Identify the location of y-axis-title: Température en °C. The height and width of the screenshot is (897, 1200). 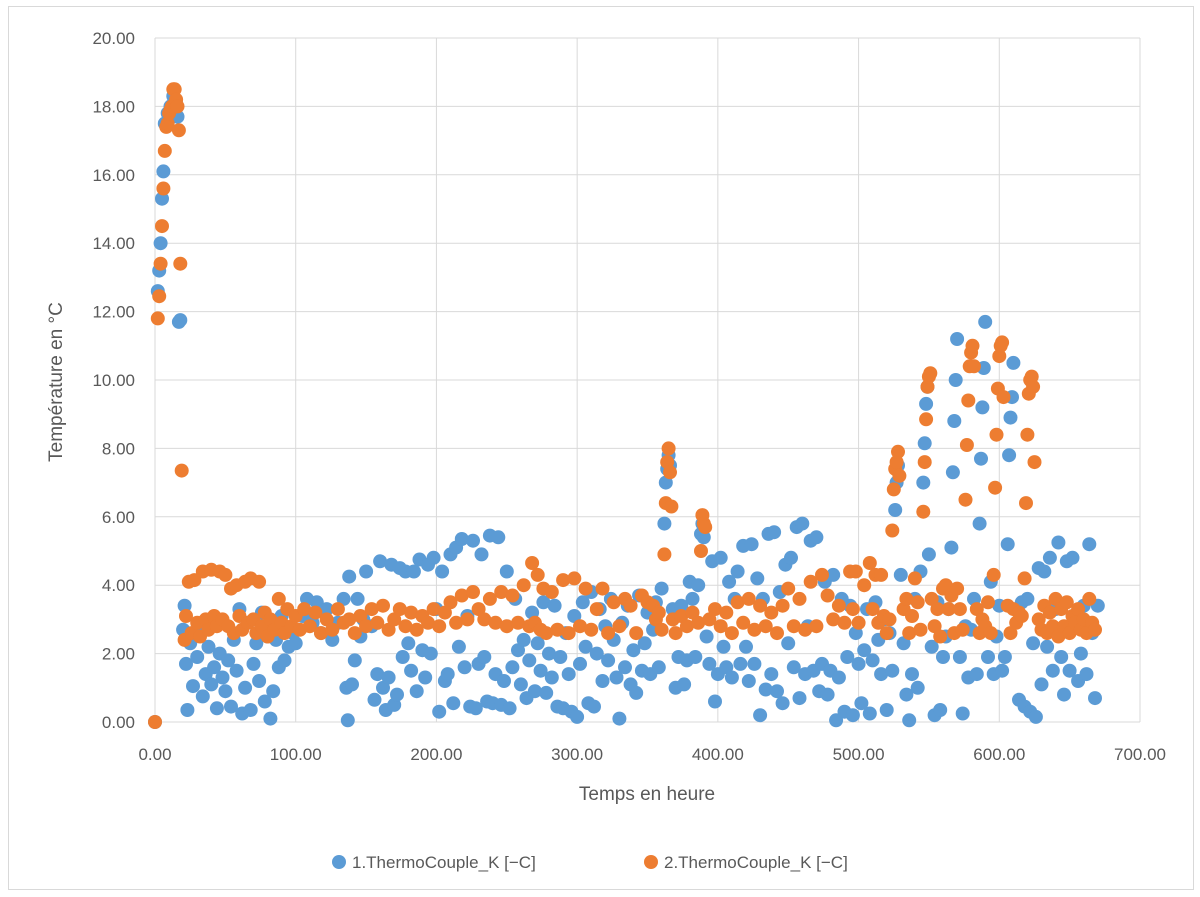
(56, 382).